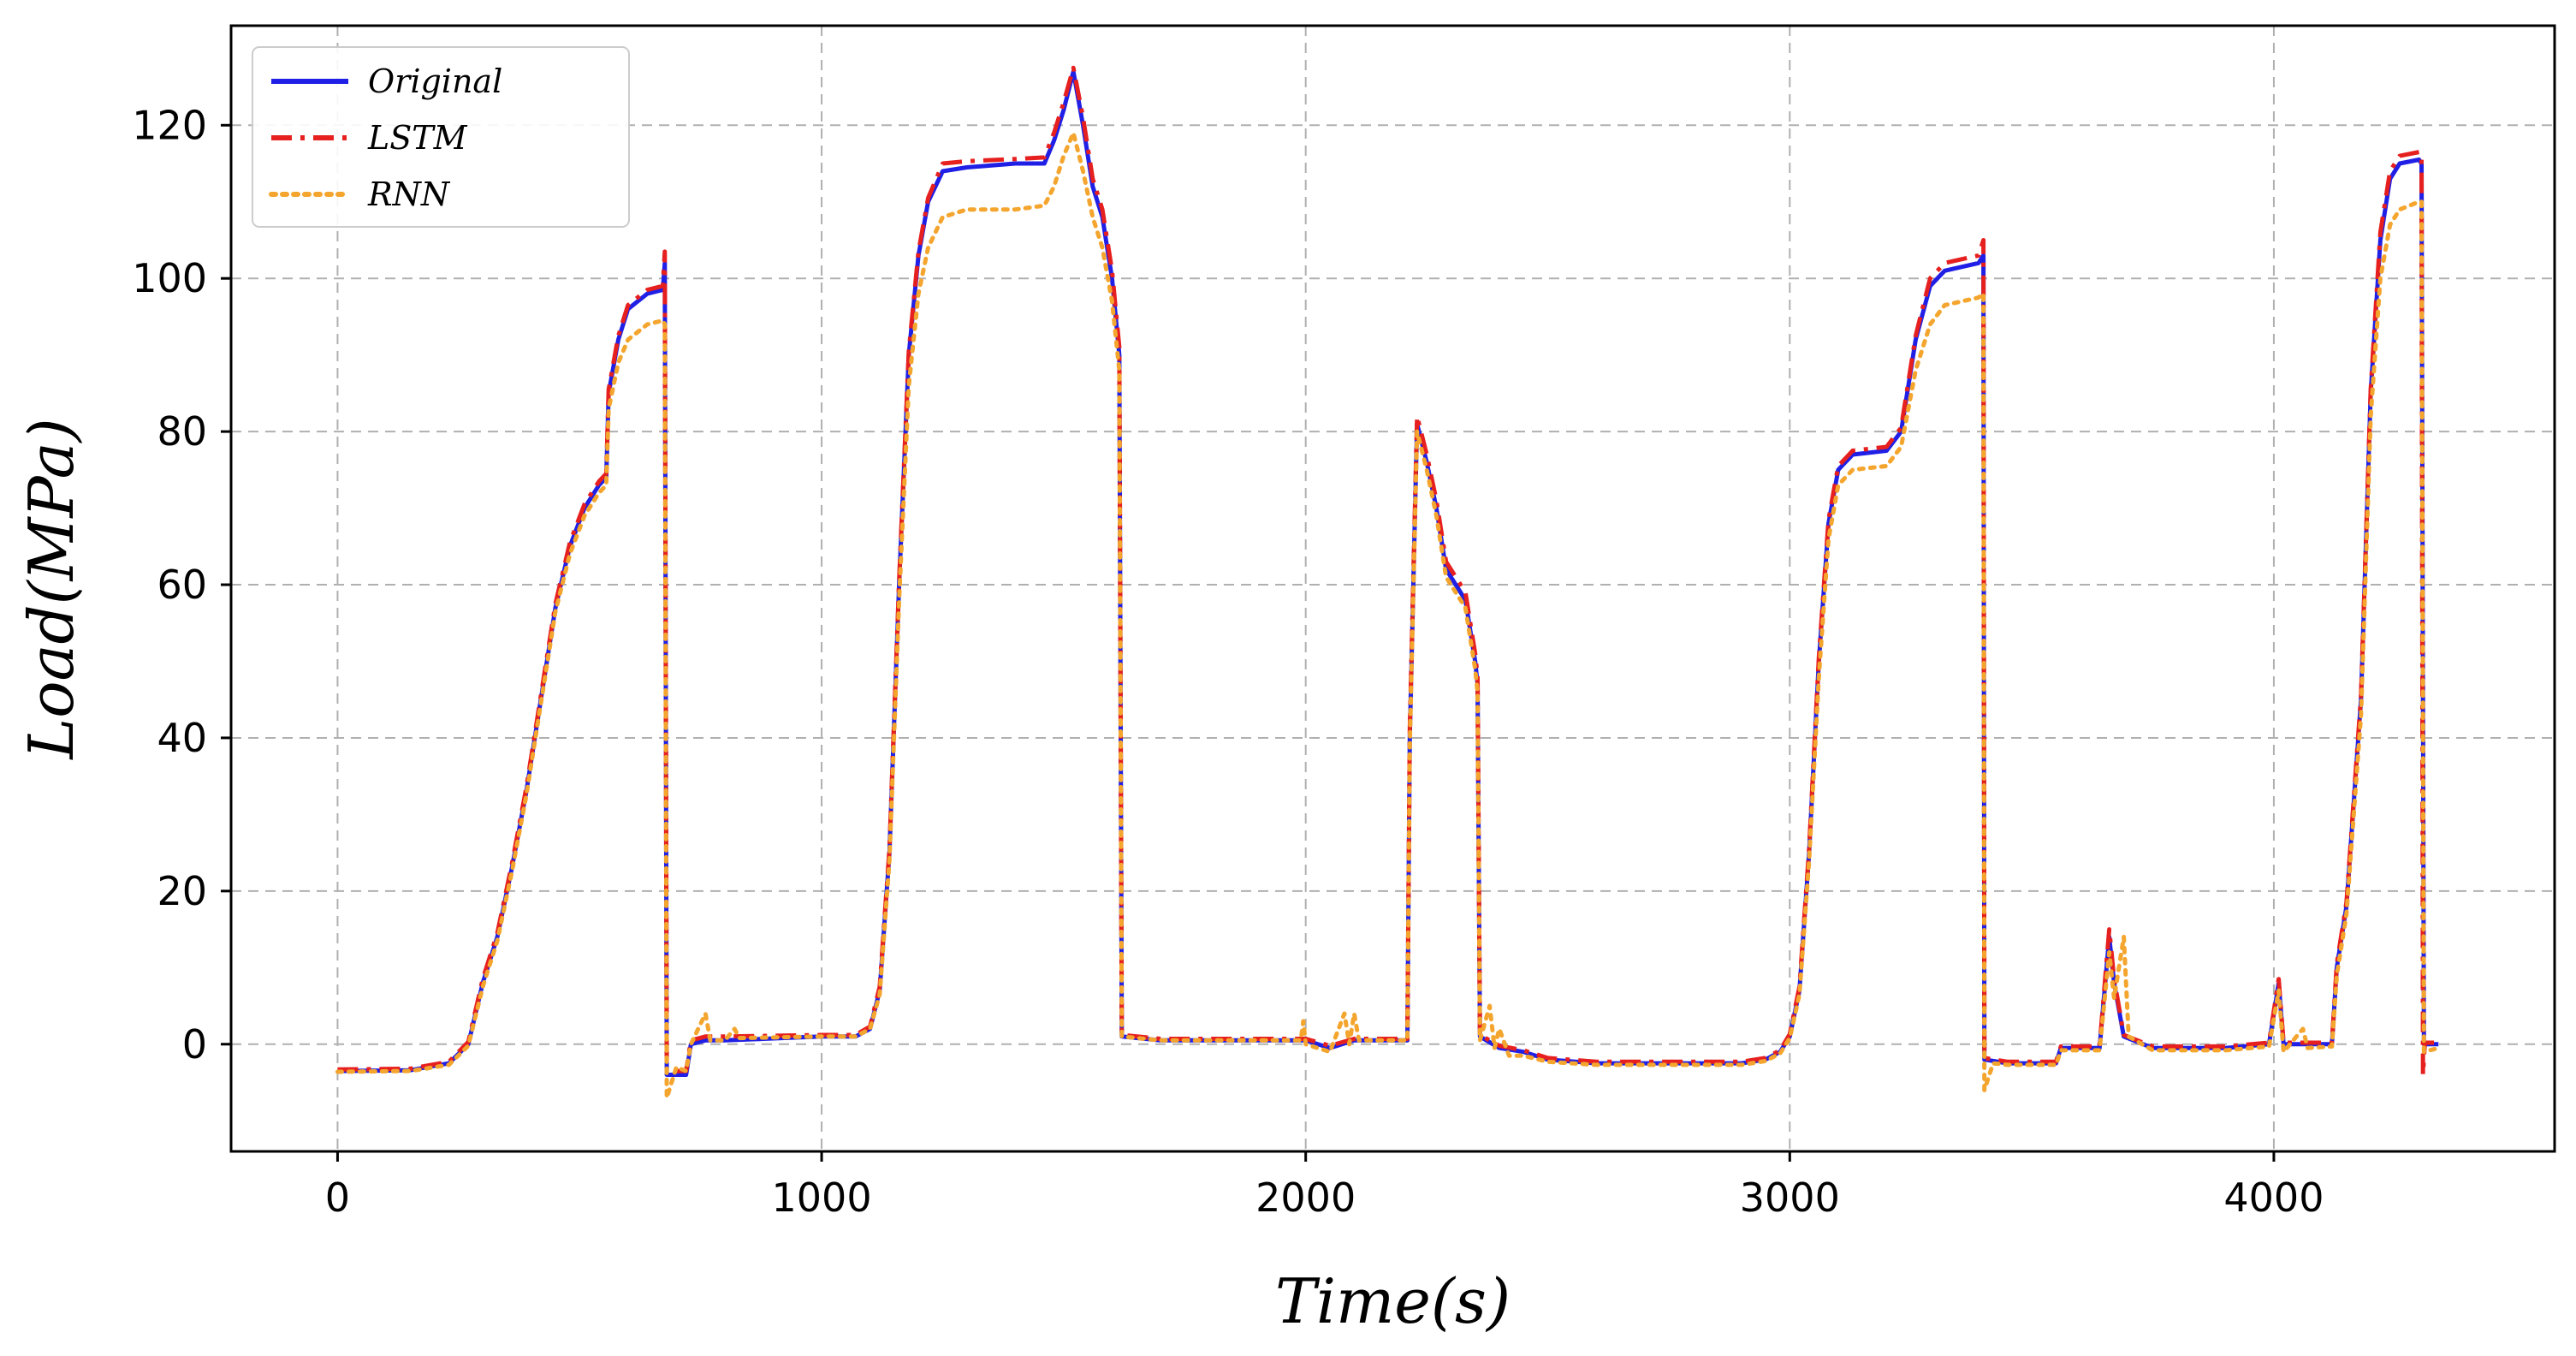 The image size is (2576, 1356). Describe the element at coordinates (1790, 1198) in the screenshot. I see `x-tick-label: 3000` at that location.